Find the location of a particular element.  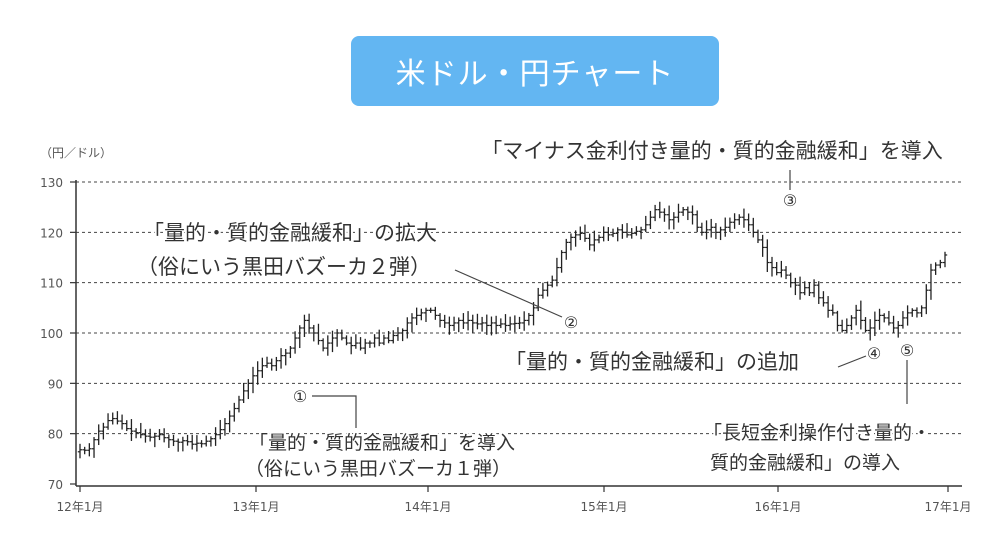

x-tick-label: 12年1月 is located at coordinates (80, 507).